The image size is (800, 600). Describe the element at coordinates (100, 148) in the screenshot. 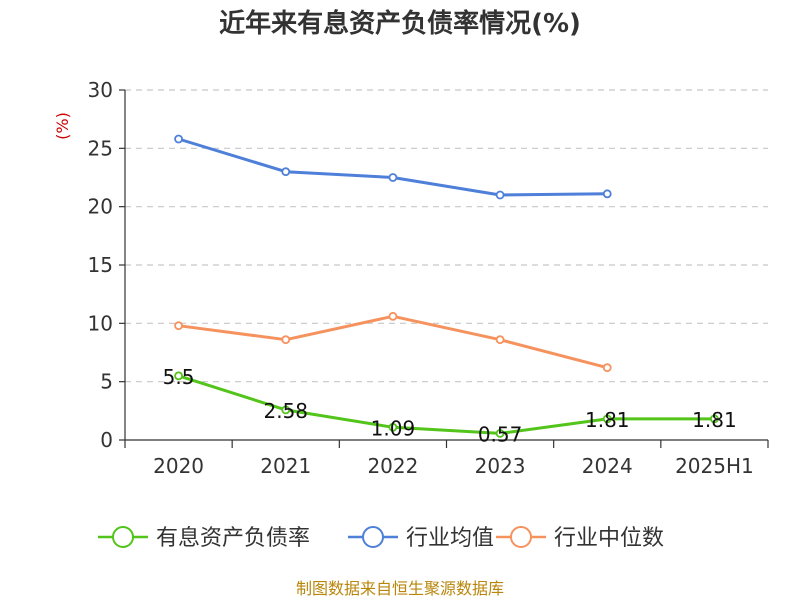

I see `y-tick-label: 25` at that location.